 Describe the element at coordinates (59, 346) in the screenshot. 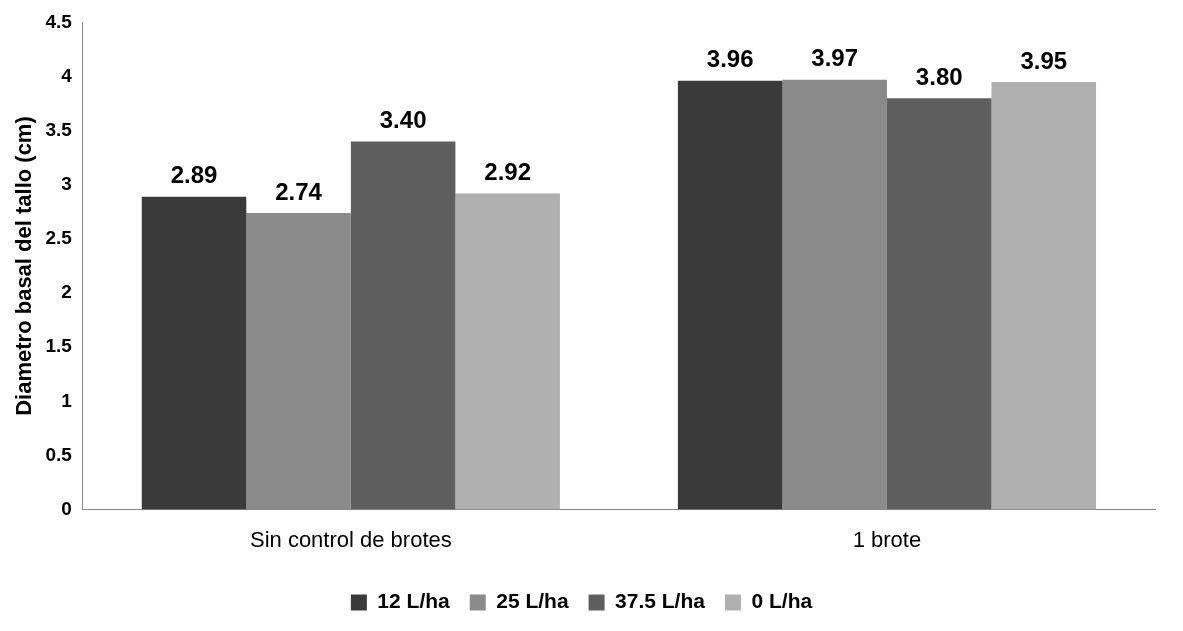

I see `y-tick-label: 1.5` at that location.